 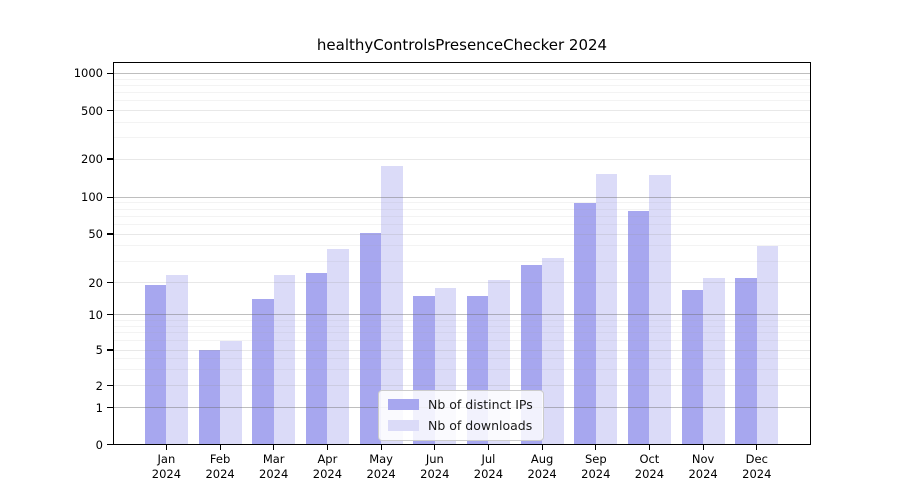 I want to click on x-axis-label-mar: Mar 2024, so click(x=274, y=466).